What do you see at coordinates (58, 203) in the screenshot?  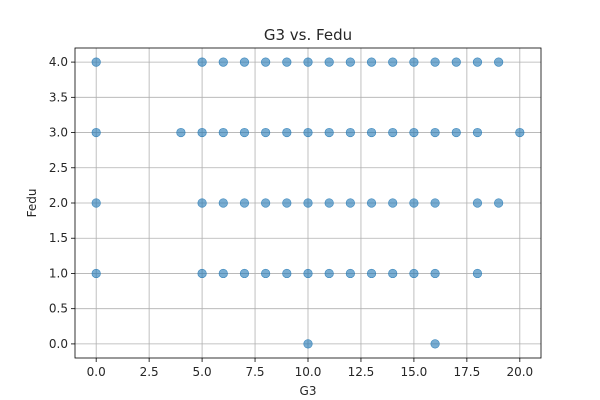 I see `y-tick-label: 2.0` at bounding box center [58, 203].